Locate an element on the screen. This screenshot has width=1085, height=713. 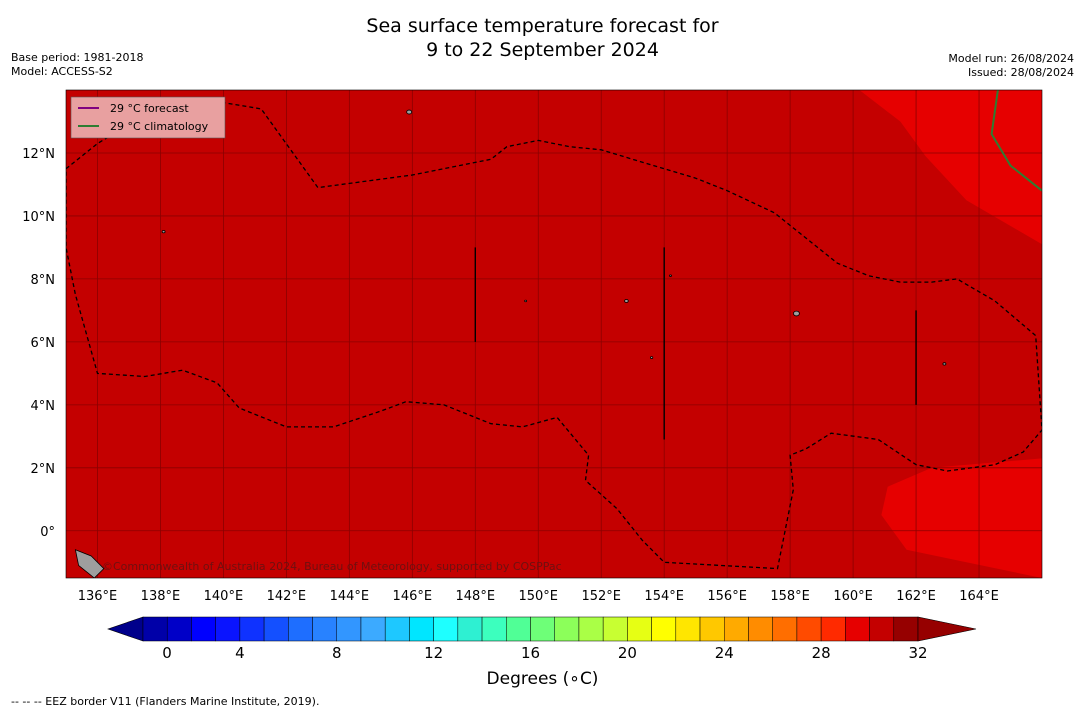
colorbar-extend-high is located at coordinates (947, 629).